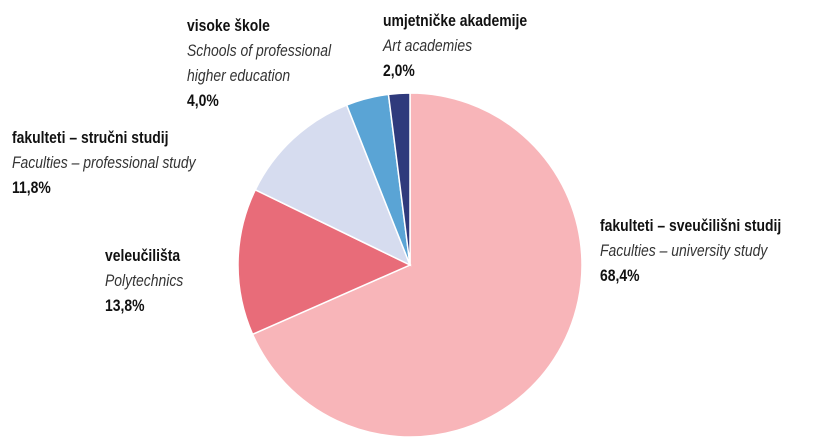  What do you see at coordinates (143, 255) in the screenshot?
I see `label-name: veleučilišta` at bounding box center [143, 255].